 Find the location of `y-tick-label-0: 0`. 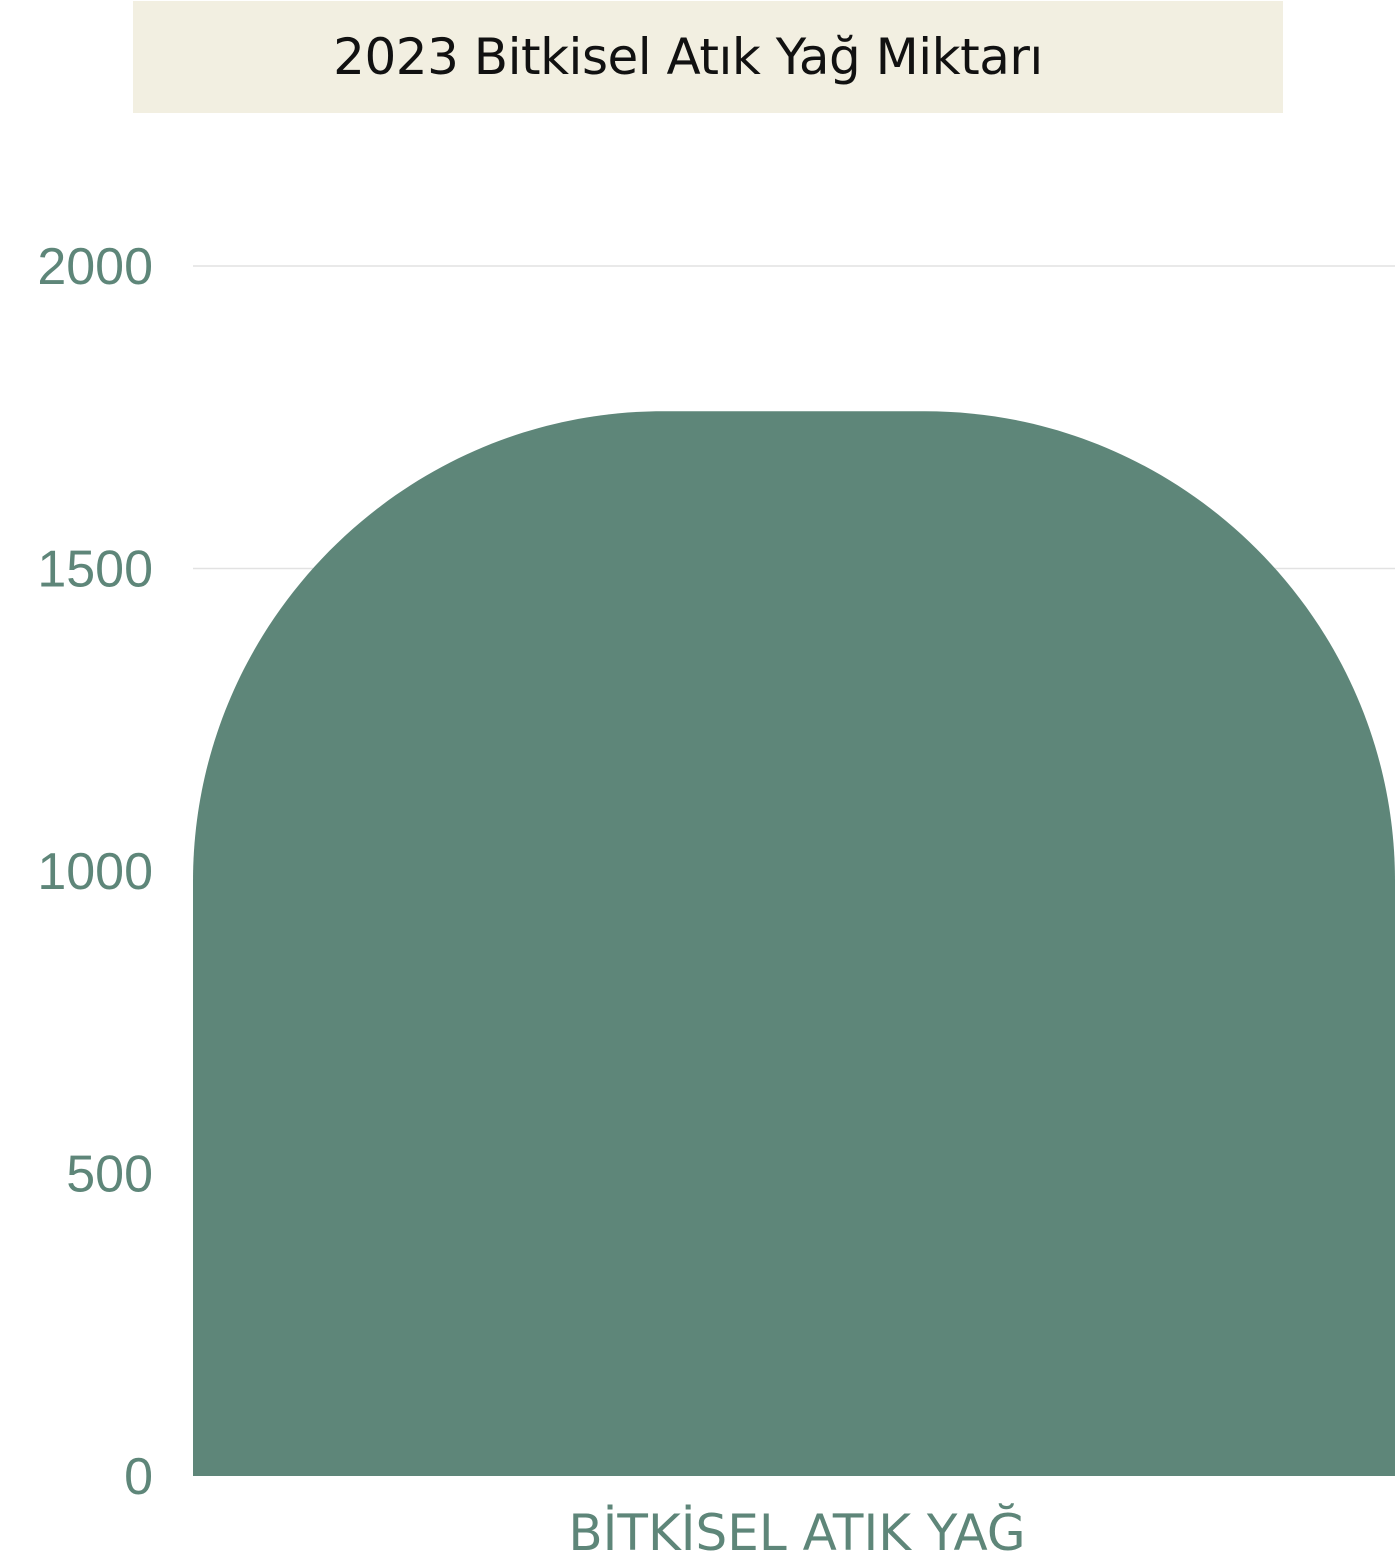

y-tick-label-0: 0 is located at coordinates (138, 1477).